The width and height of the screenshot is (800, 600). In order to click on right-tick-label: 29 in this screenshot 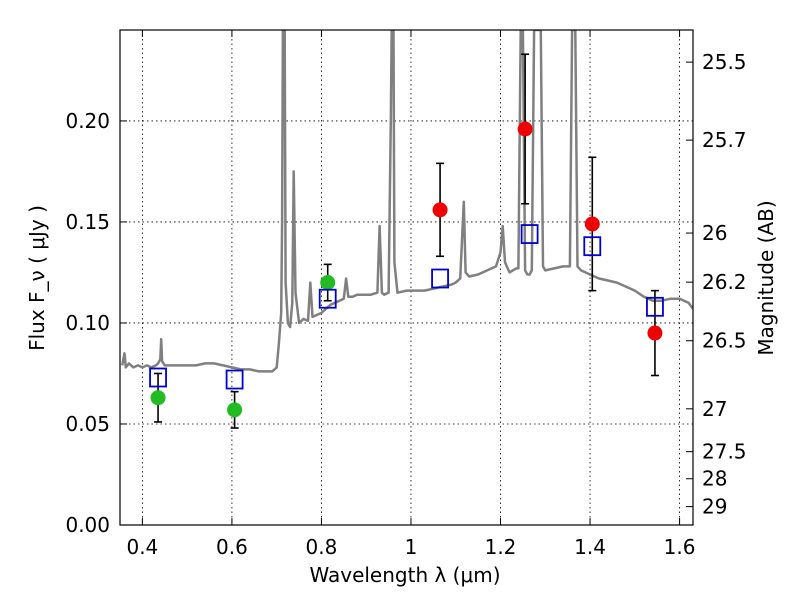, I will do `click(714, 507)`.